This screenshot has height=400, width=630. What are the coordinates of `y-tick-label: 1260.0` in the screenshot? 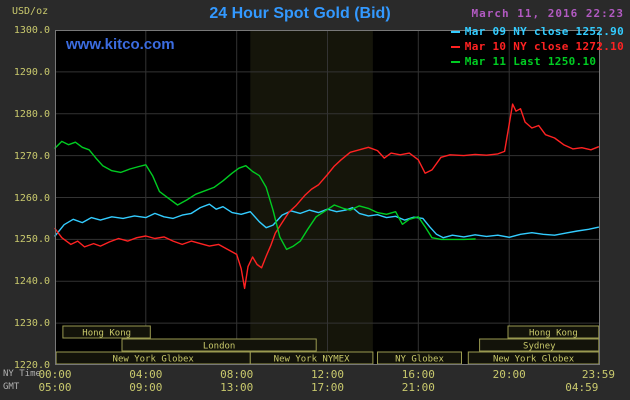 It's located at (31, 198).